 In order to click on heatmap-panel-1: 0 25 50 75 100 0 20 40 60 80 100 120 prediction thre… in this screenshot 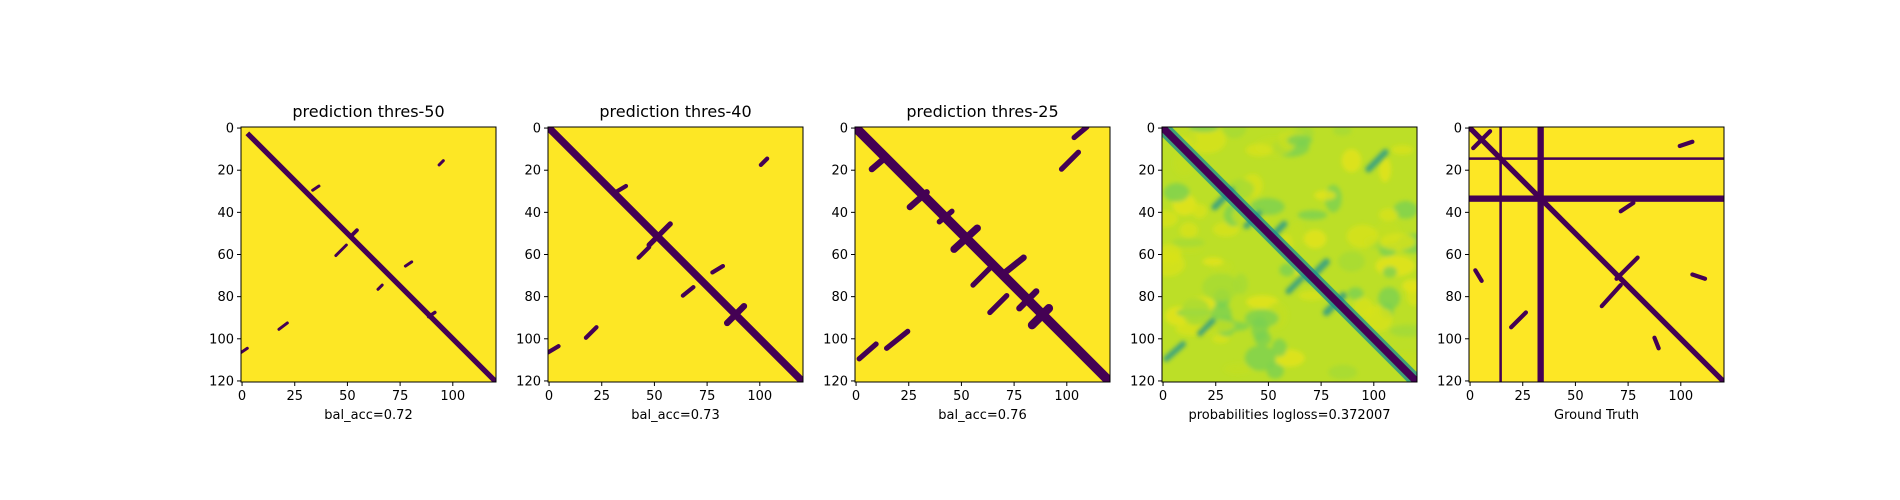, I will do `click(353, 262)`.